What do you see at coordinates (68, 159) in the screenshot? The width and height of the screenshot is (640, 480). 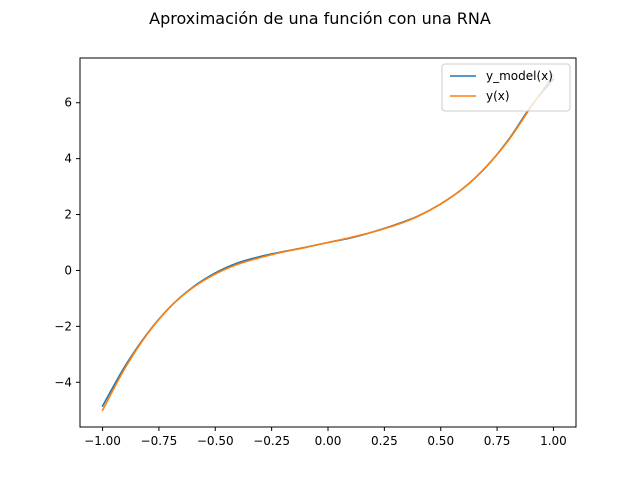 I see `y-tick-label: 4` at bounding box center [68, 159].